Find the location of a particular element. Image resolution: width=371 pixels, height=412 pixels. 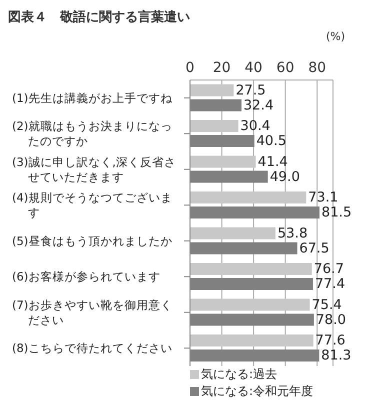

x-tick-label: 20 is located at coordinates (221, 68).